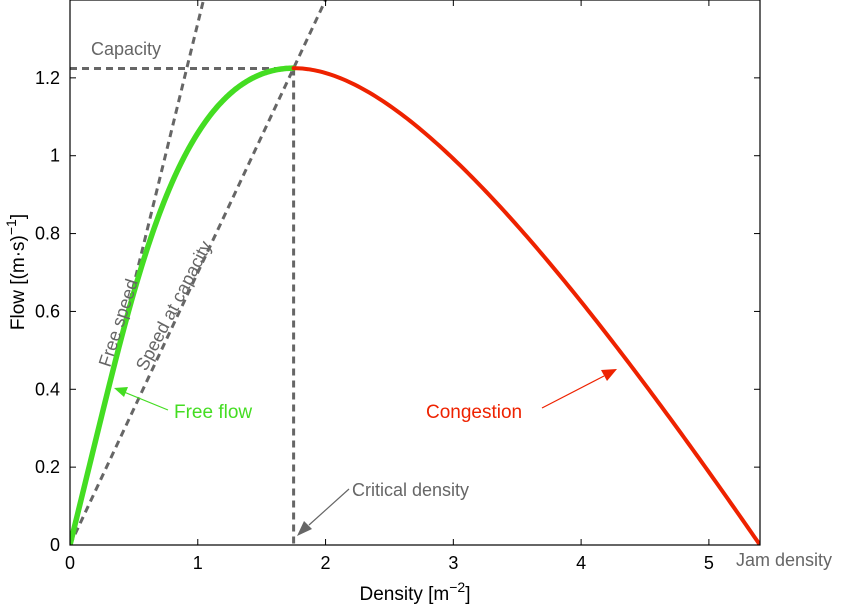  What do you see at coordinates (55, 156) in the screenshot?
I see `y-tick-label: 1` at bounding box center [55, 156].